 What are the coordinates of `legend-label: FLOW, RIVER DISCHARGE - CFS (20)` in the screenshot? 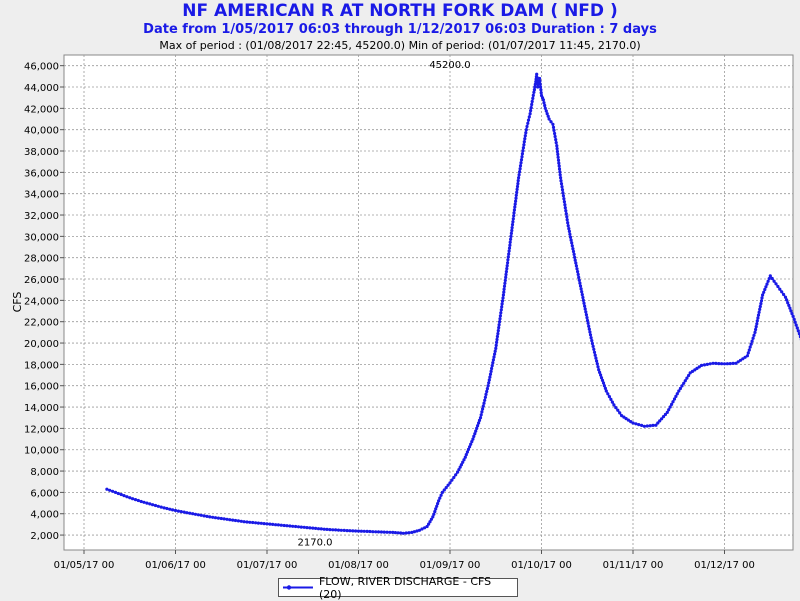 It's located at (418, 588).